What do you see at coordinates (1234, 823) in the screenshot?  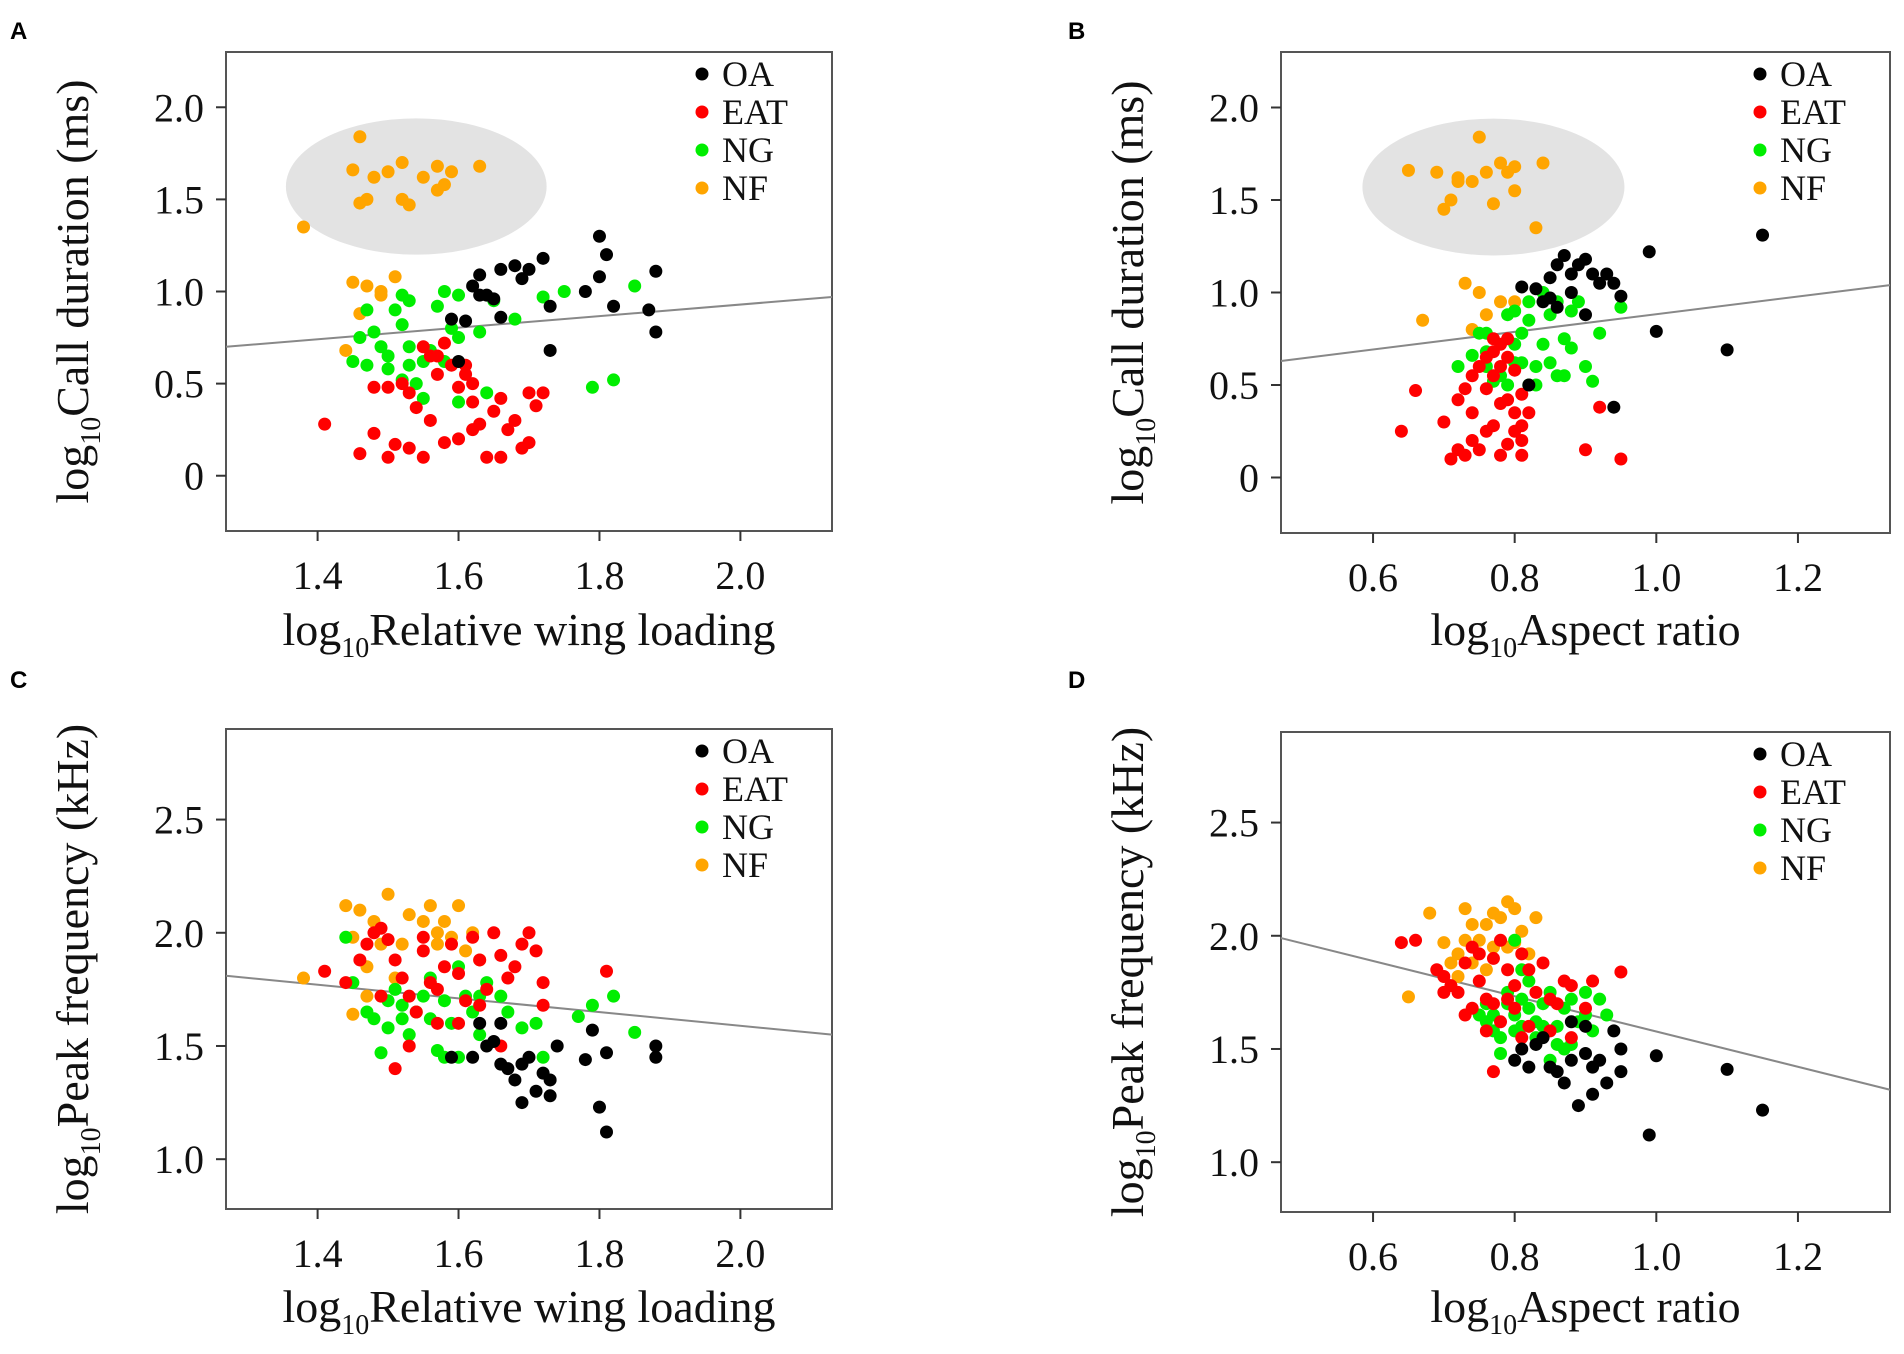 I see `y-tick-label: 2.5` at bounding box center [1234, 823].